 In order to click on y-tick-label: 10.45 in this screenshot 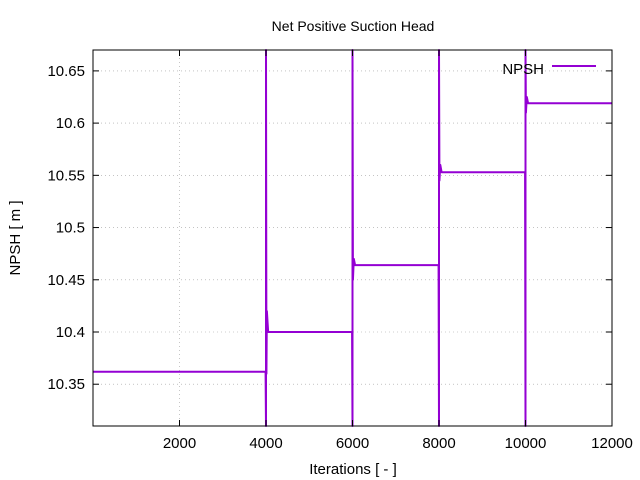, I will do `click(66, 280)`.